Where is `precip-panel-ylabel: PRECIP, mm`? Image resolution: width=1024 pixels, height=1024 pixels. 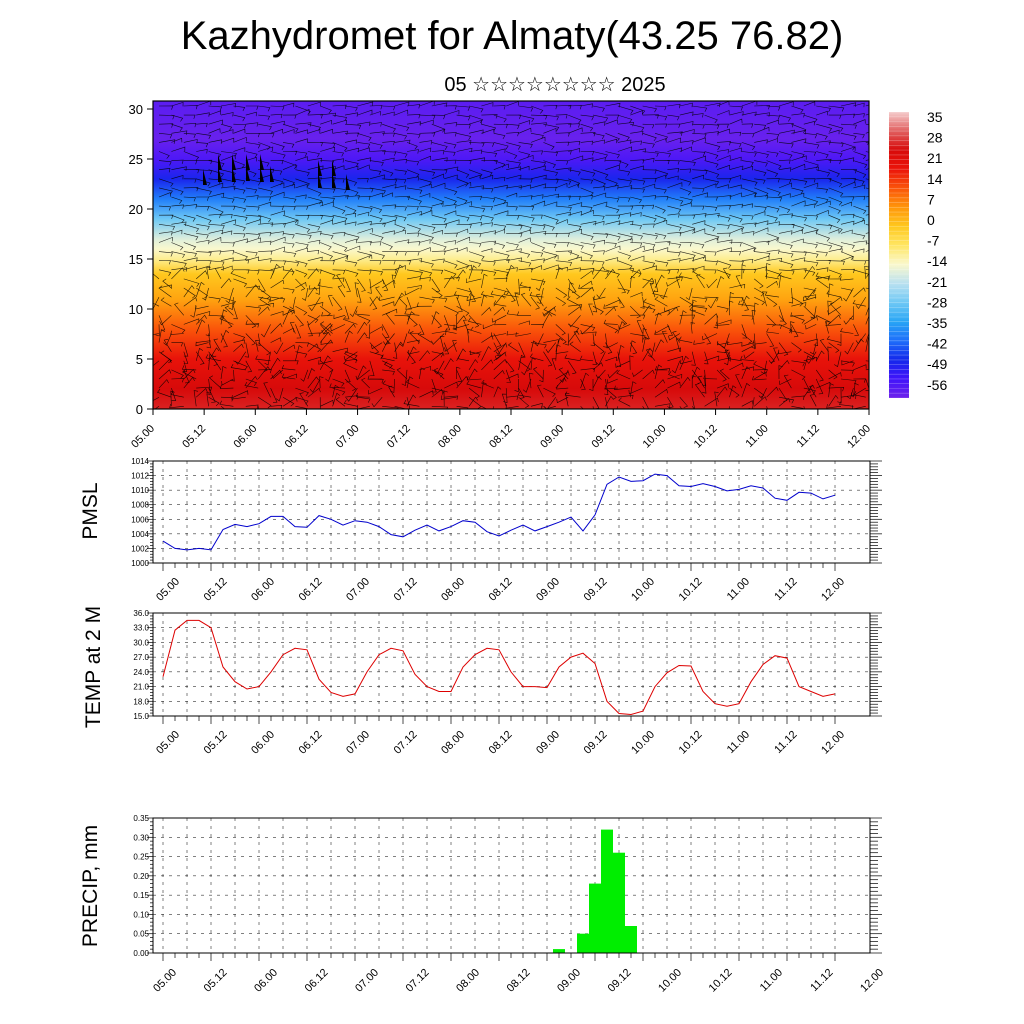 precip-panel-ylabel: PRECIP, mm is located at coordinates (90, 886).